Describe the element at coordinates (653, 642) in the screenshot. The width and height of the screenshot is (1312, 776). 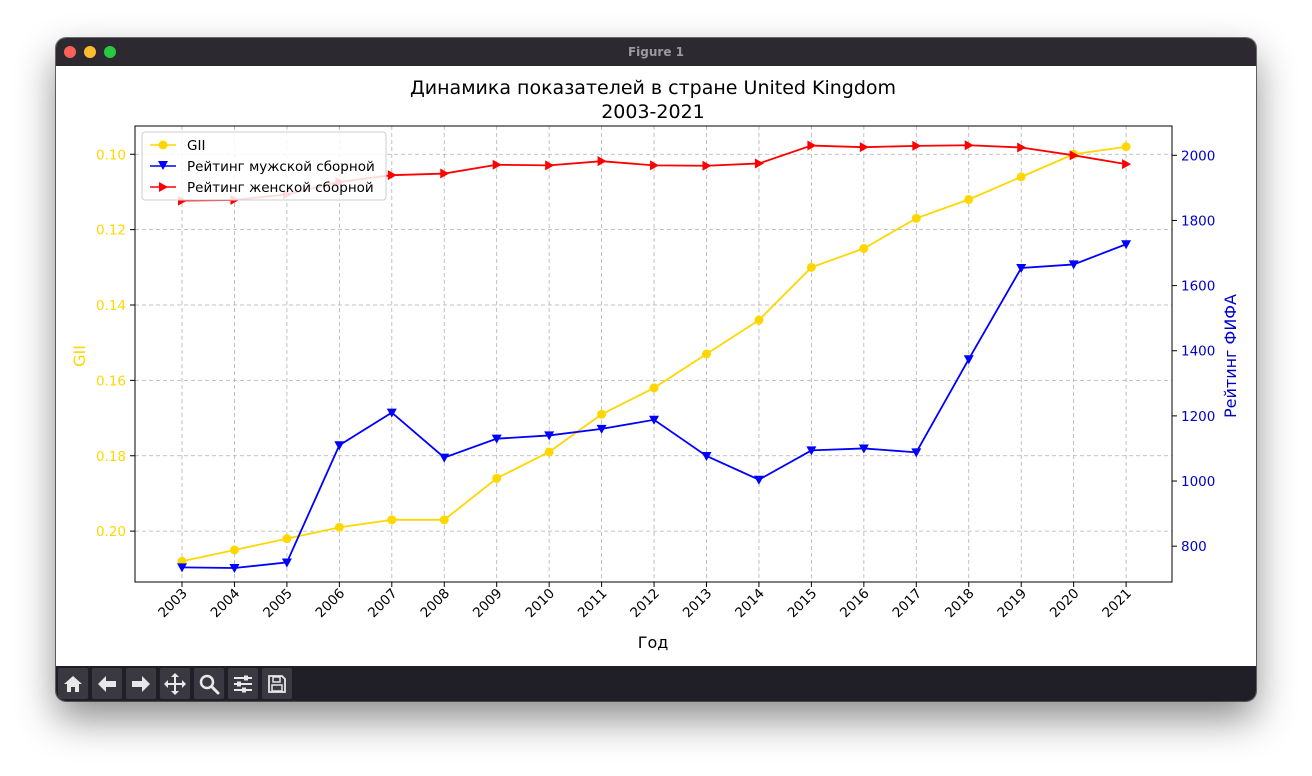
I see `x-axis-label: Год` at that location.